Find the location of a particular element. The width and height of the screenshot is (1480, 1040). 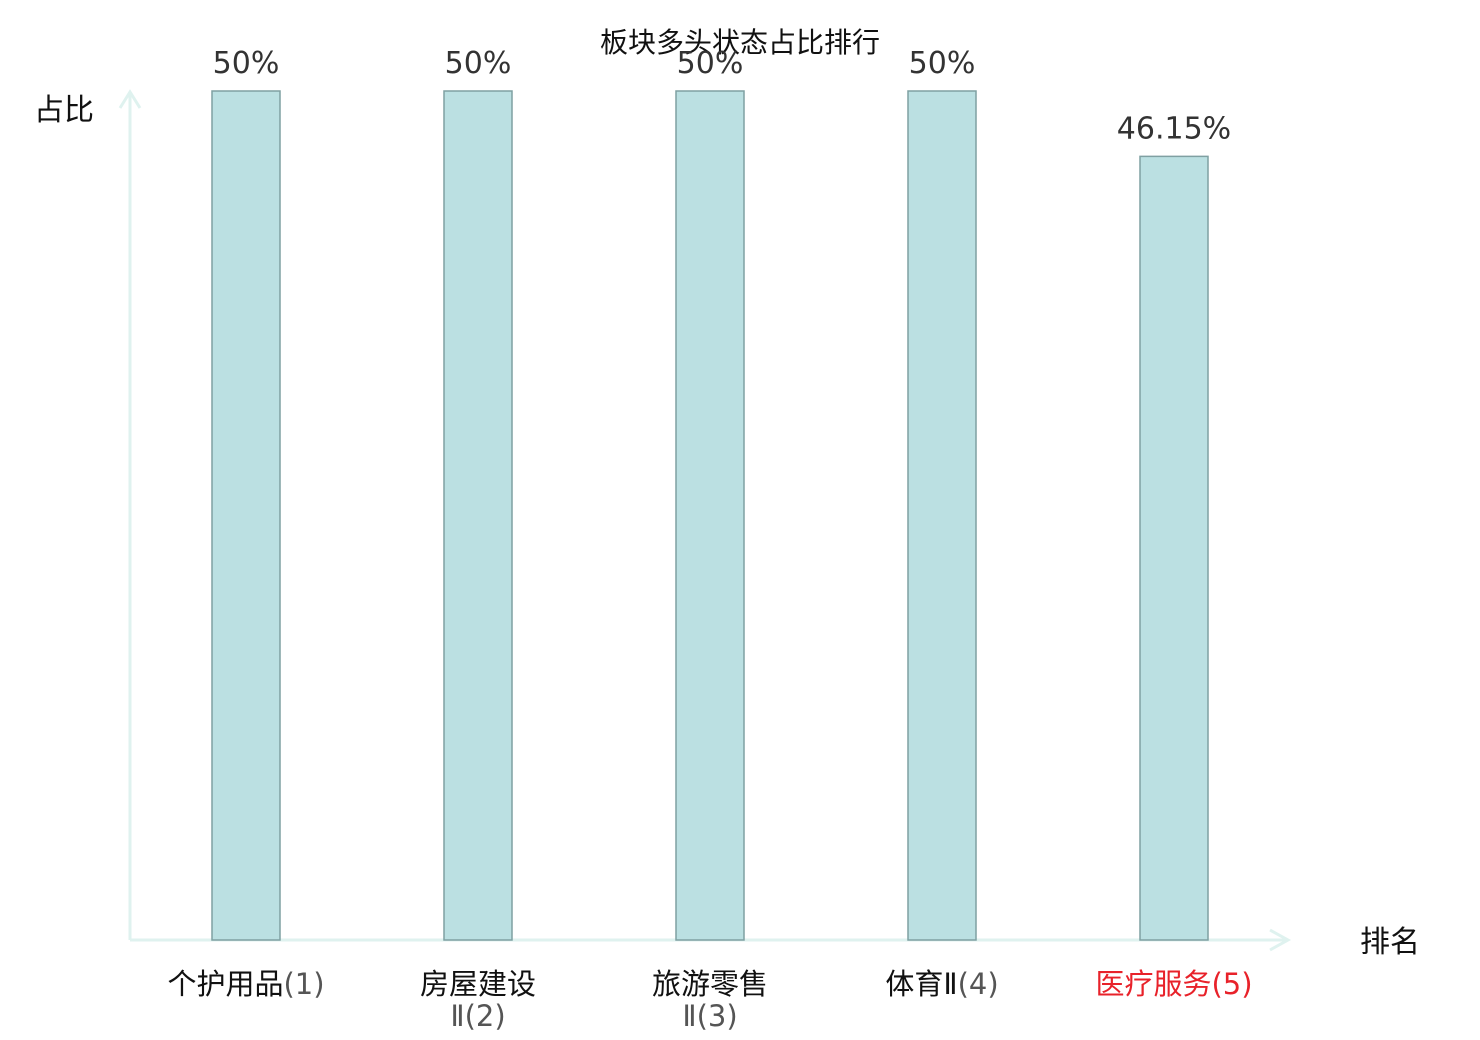

x-tick-label: 体育Ⅱ(4) is located at coordinates (941, 984).